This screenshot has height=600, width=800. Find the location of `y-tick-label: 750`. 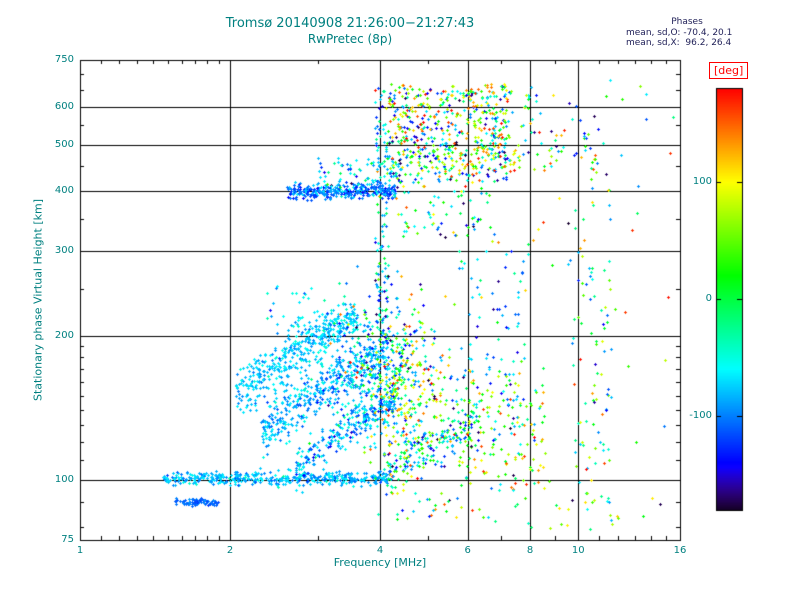

y-tick-label: 750 is located at coordinates (64, 59).